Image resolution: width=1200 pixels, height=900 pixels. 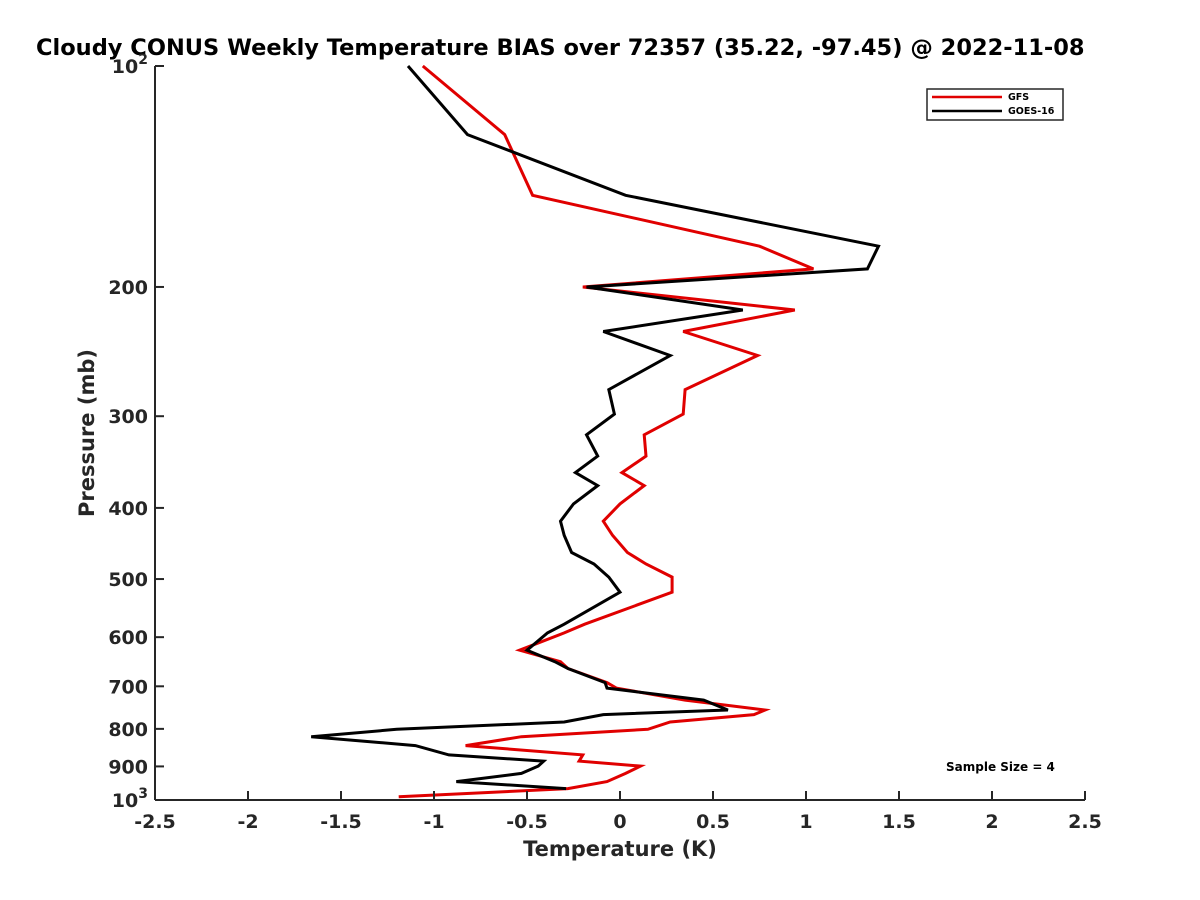 What do you see at coordinates (527, 822) in the screenshot?
I see `x-tick-label: -0.5` at bounding box center [527, 822].